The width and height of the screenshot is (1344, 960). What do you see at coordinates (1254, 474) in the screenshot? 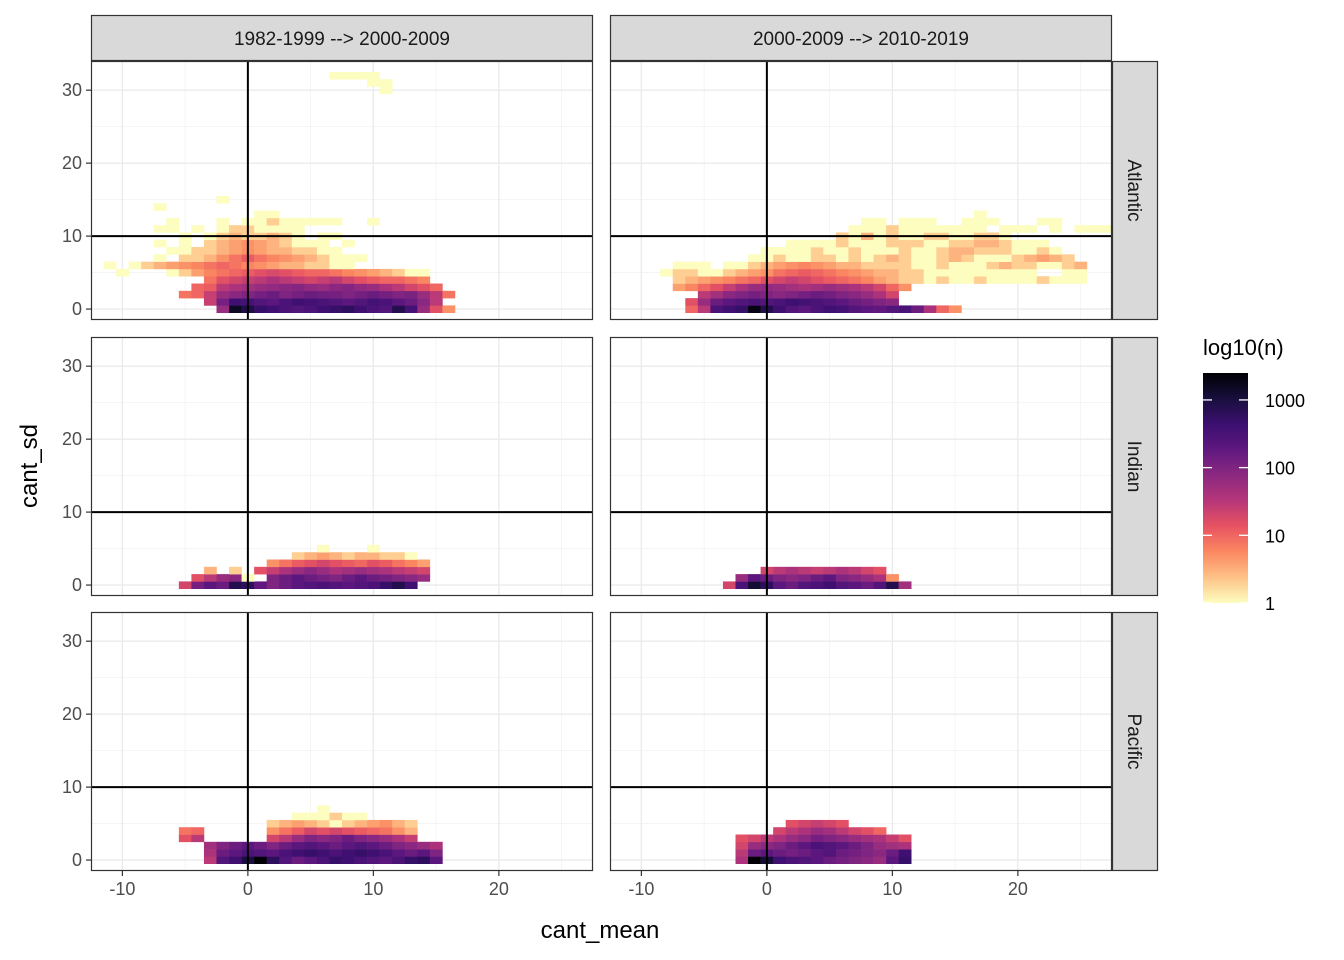
I see `color-legend: log10(n) 1000 100 10 1` at bounding box center [1254, 474].